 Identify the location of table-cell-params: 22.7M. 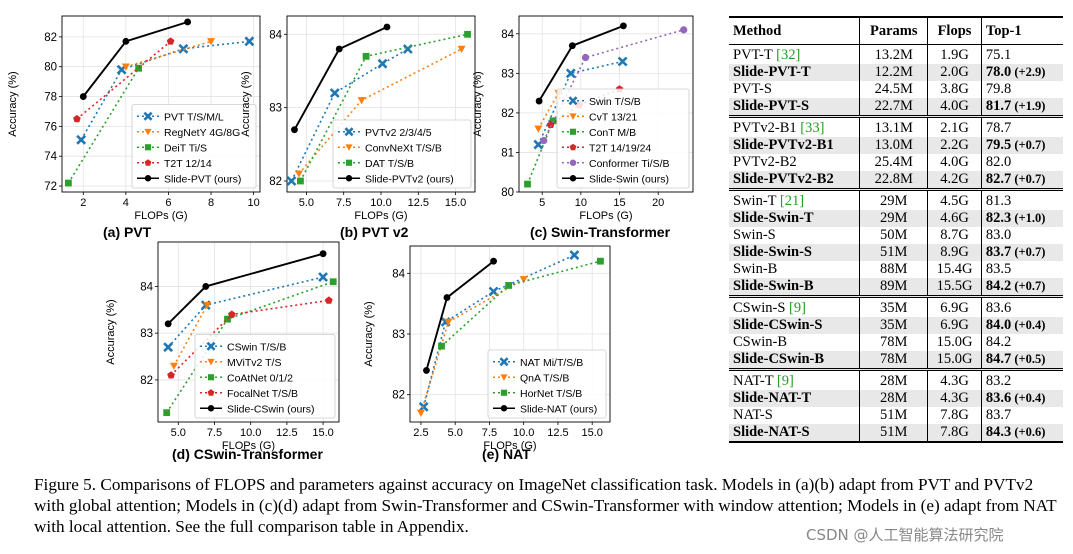
(894, 107).